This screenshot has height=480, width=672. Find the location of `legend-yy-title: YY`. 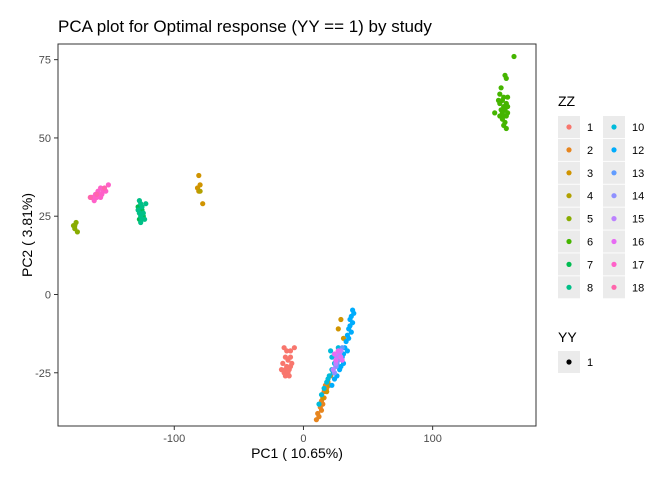

legend-yy-title: YY is located at coordinates (567, 337).